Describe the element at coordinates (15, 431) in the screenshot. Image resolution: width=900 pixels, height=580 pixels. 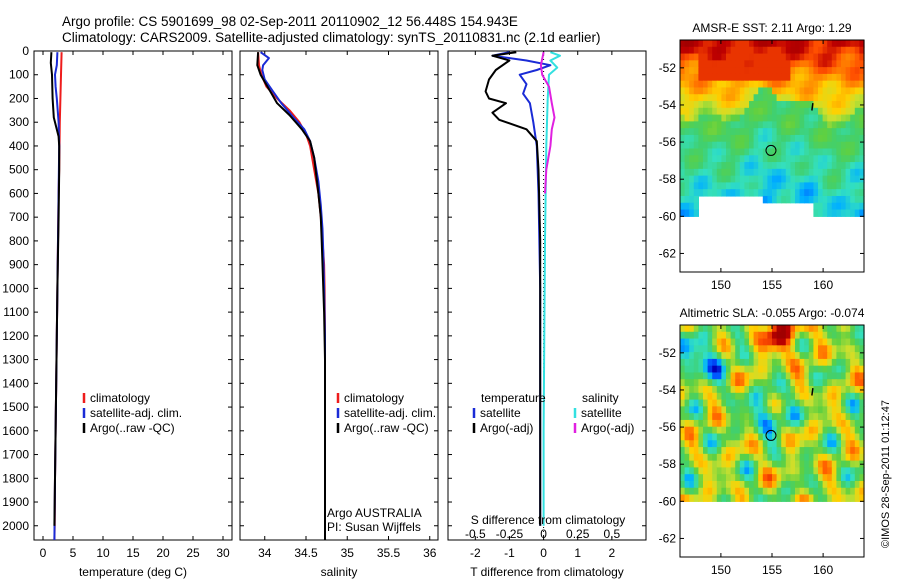
I see `depth-tick-label: 1600` at that location.